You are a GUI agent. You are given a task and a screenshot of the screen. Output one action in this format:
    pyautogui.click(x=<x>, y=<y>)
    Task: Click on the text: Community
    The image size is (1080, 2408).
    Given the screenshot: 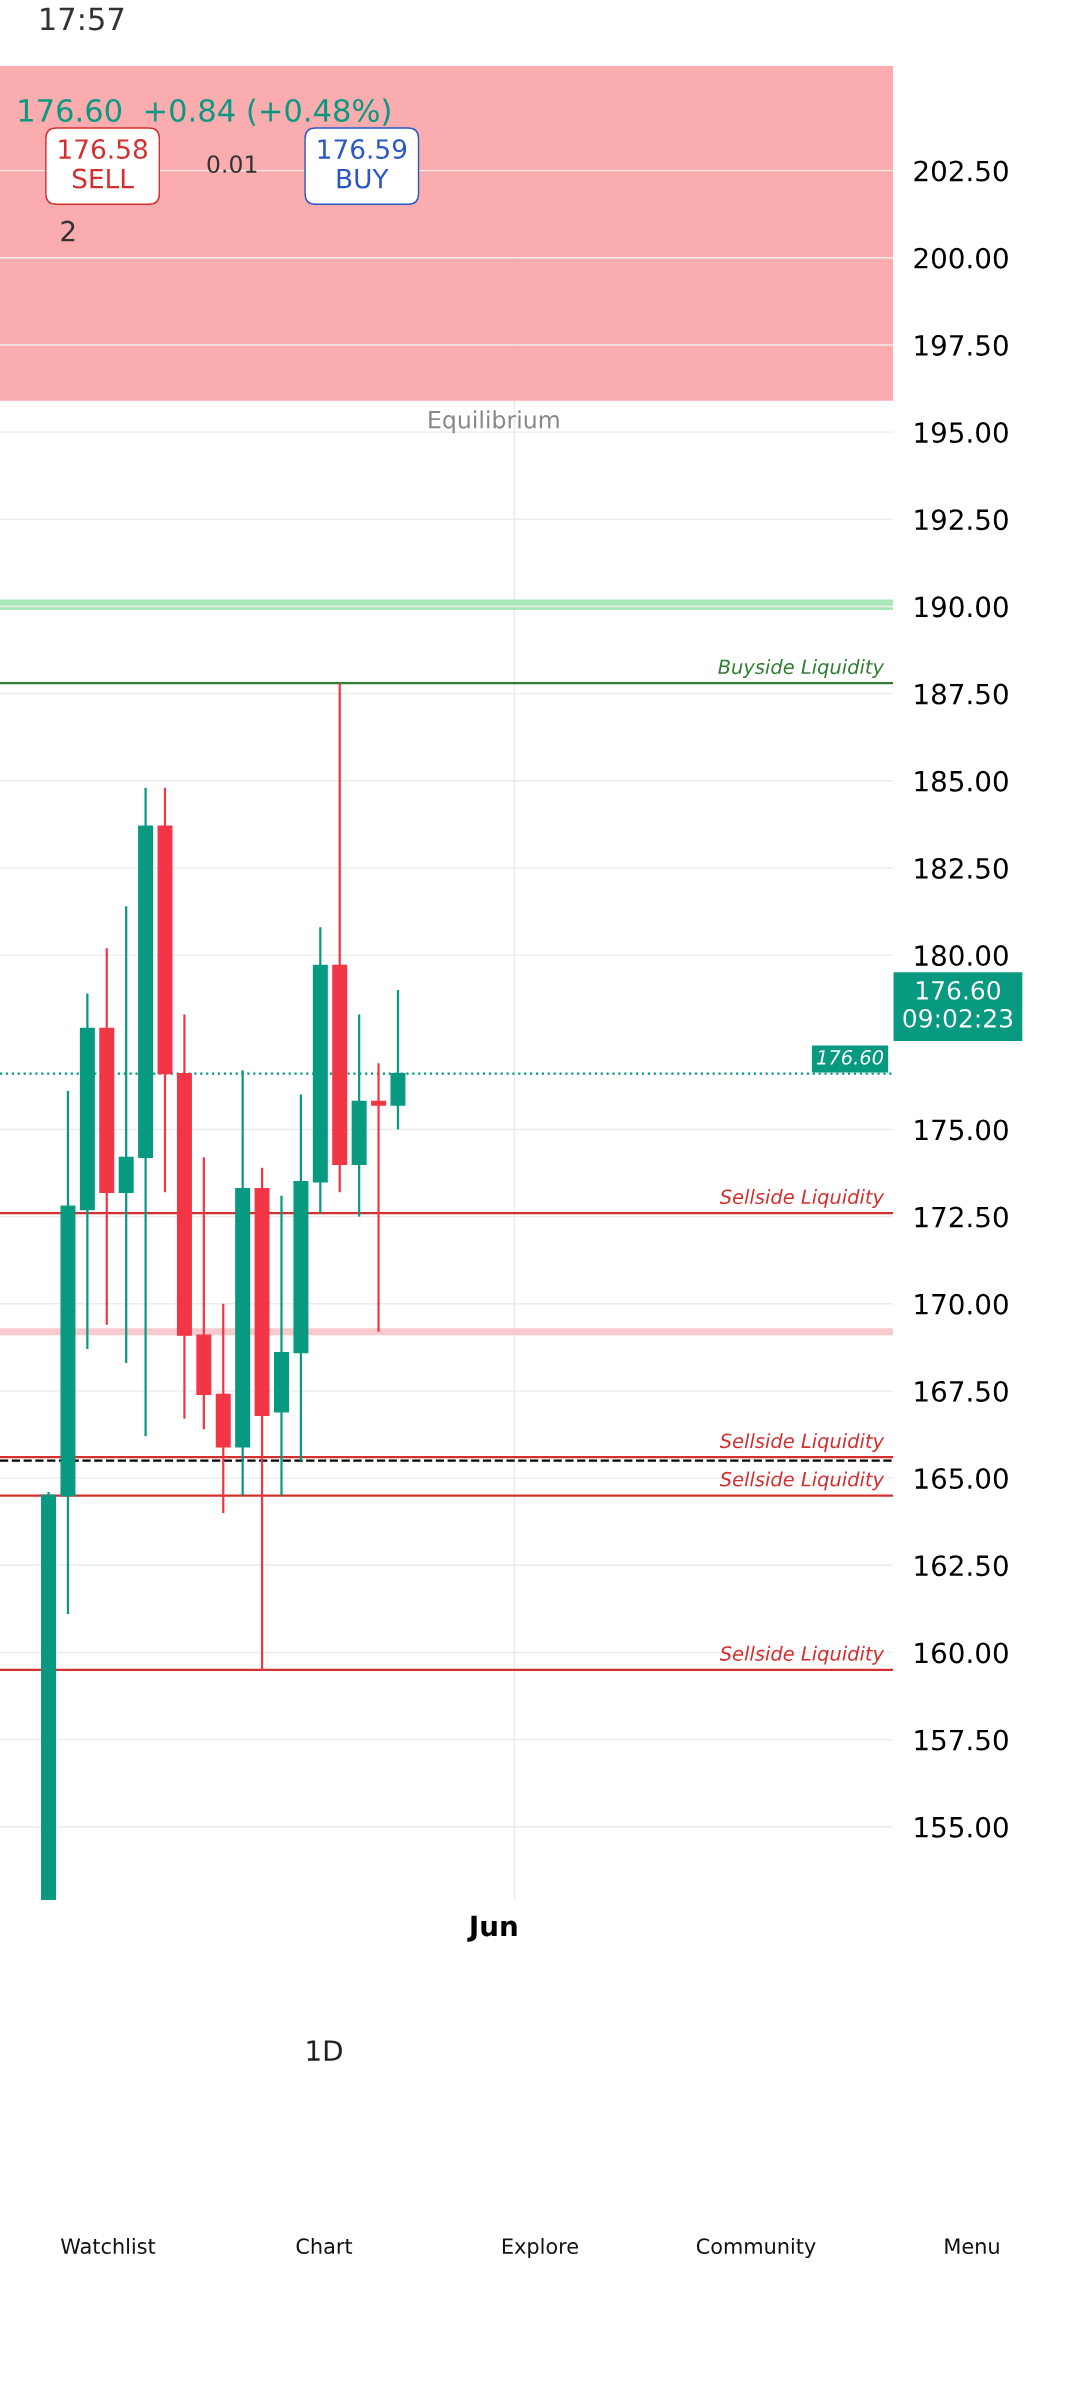 What is the action you would take?
    pyautogui.click(x=756, y=2248)
    